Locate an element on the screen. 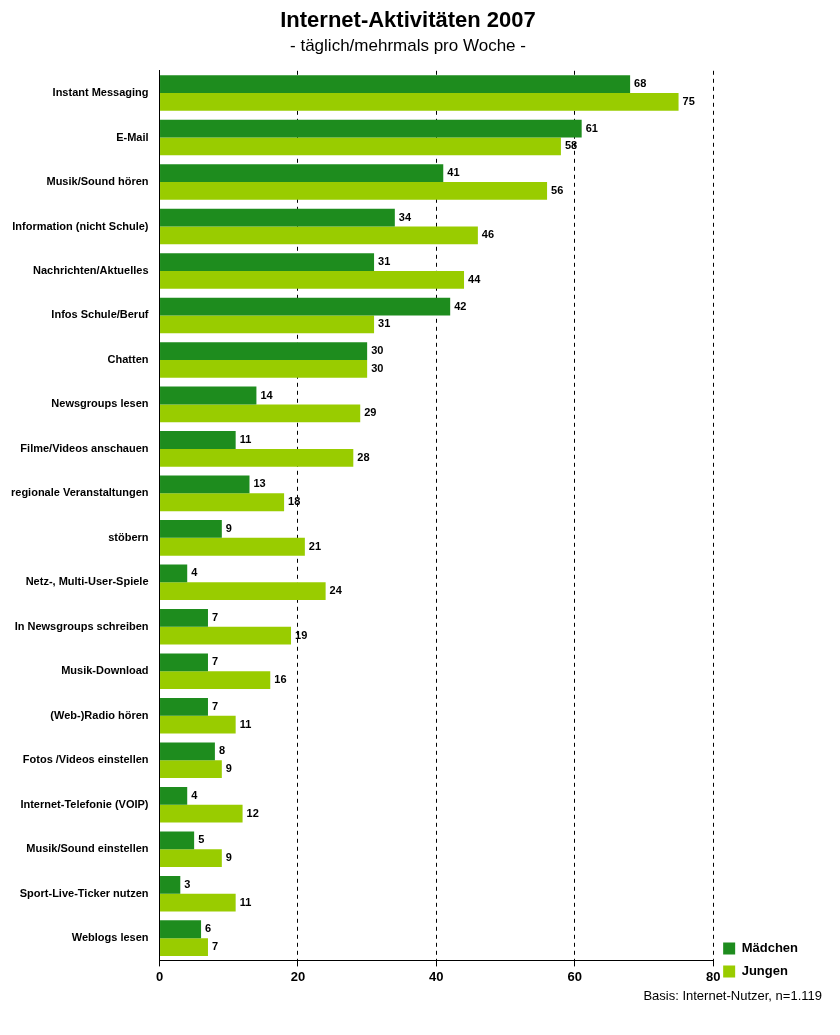 The height and width of the screenshot is (1035, 840). data-label: 68 is located at coordinates (640, 83).